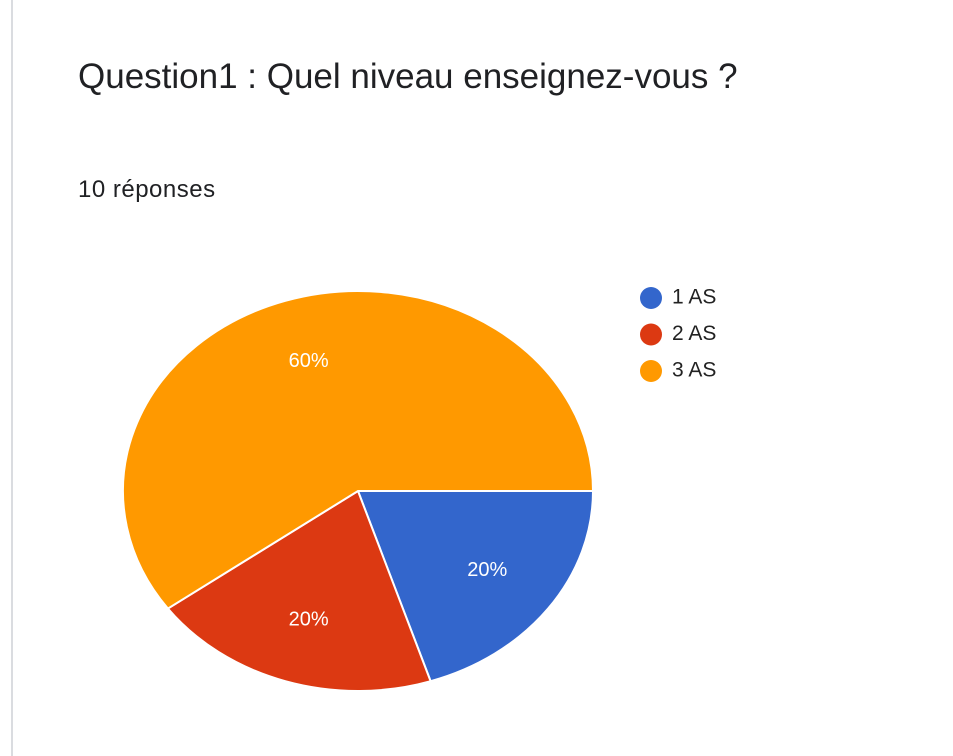 This screenshot has width=953, height=756. What do you see at coordinates (147, 189) in the screenshot?
I see `chart-subtitle: 10 réponses` at bounding box center [147, 189].